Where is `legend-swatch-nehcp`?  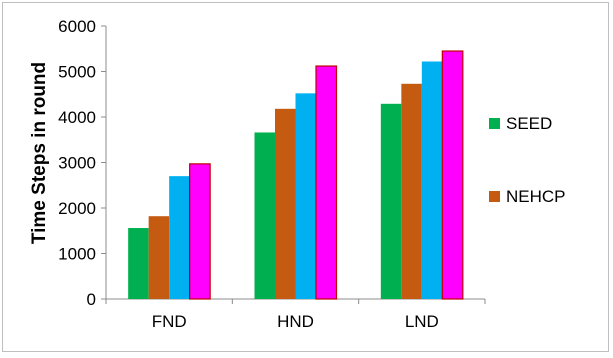 legend-swatch-nehcp is located at coordinates (494, 196).